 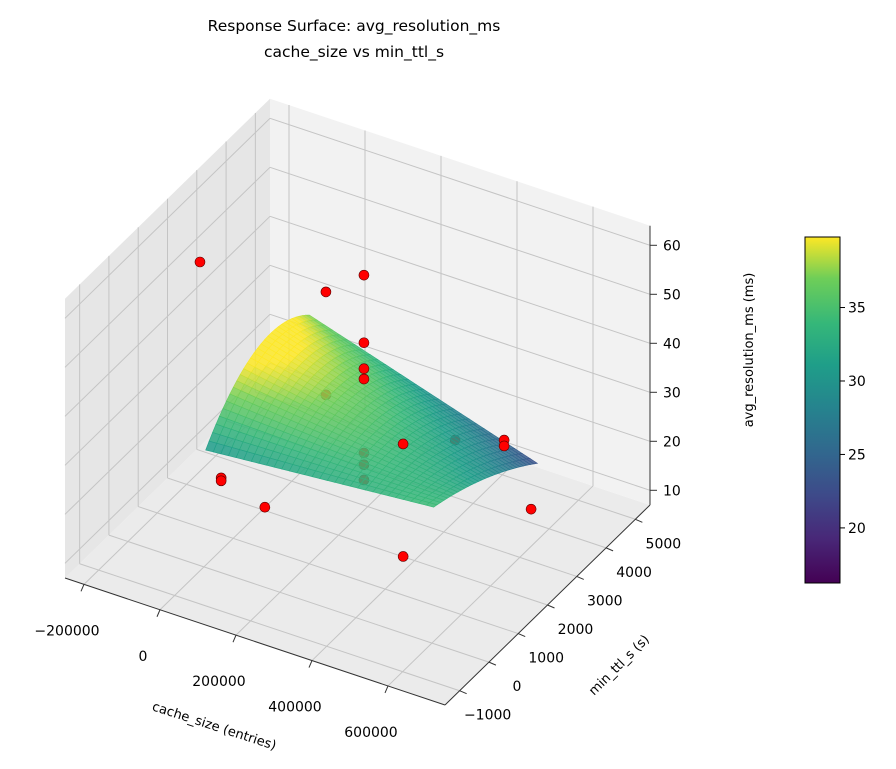 What do you see at coordinates (672, 344) in the screenshot?
I see `z-tick-label: 40` at bounding box center [672, 344].